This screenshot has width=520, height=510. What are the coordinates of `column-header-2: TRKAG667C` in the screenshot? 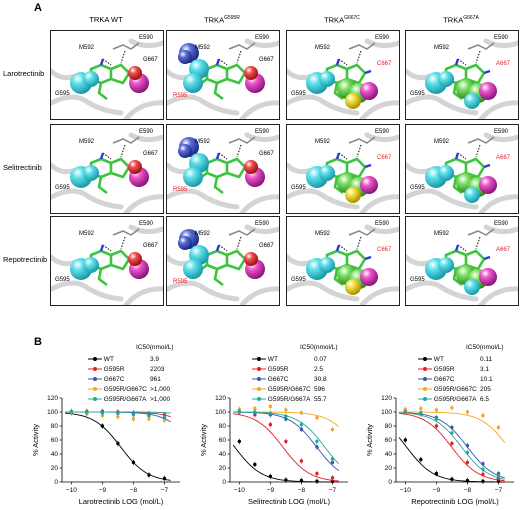 It's located at (342, 20).